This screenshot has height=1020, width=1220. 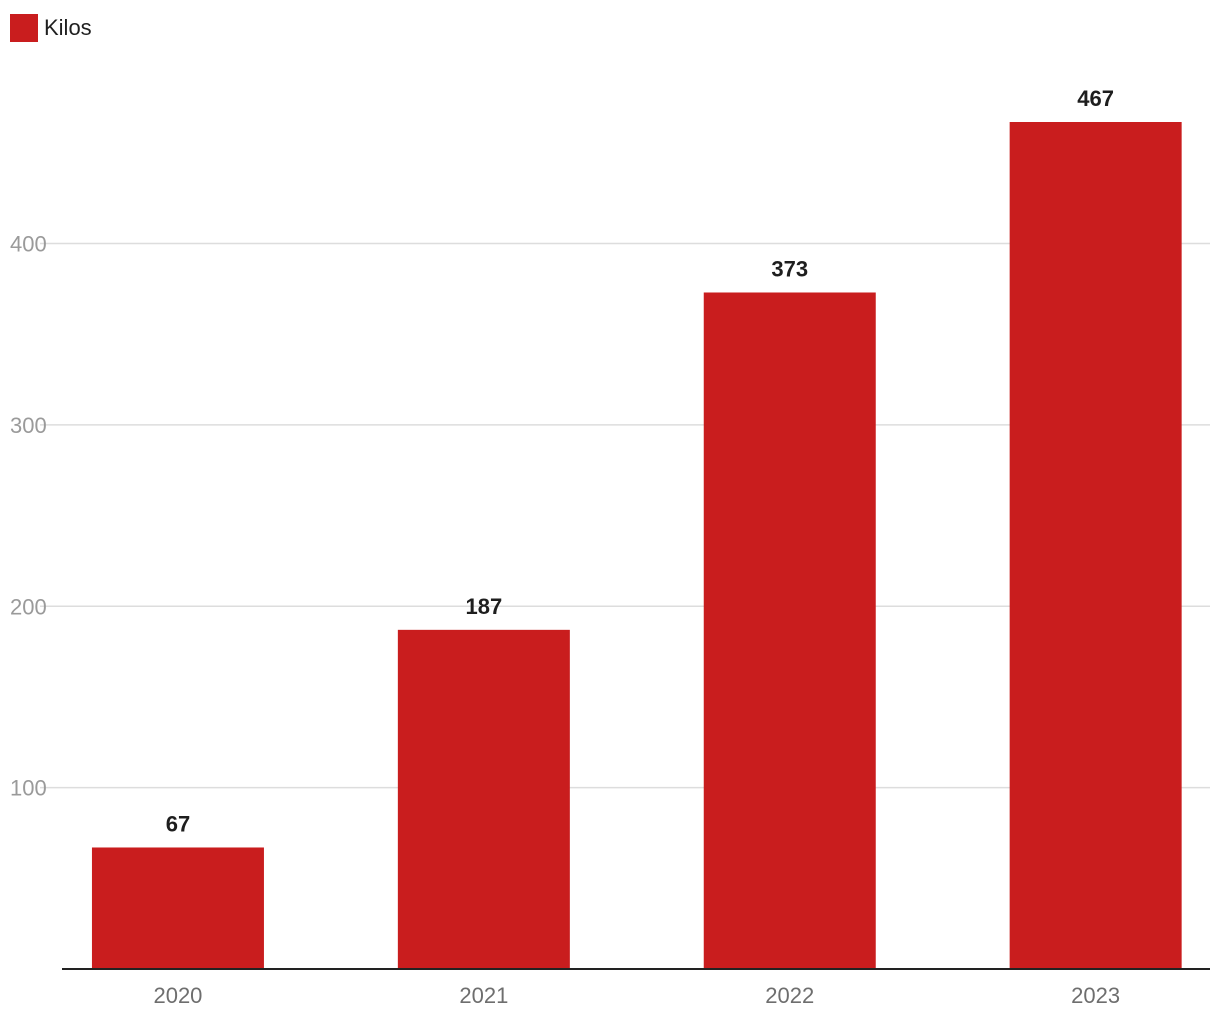 What do you see at coordinates (789, 268) in the screenshot?
I see `data-label-2022: 373` at bounding box center [789, 268].